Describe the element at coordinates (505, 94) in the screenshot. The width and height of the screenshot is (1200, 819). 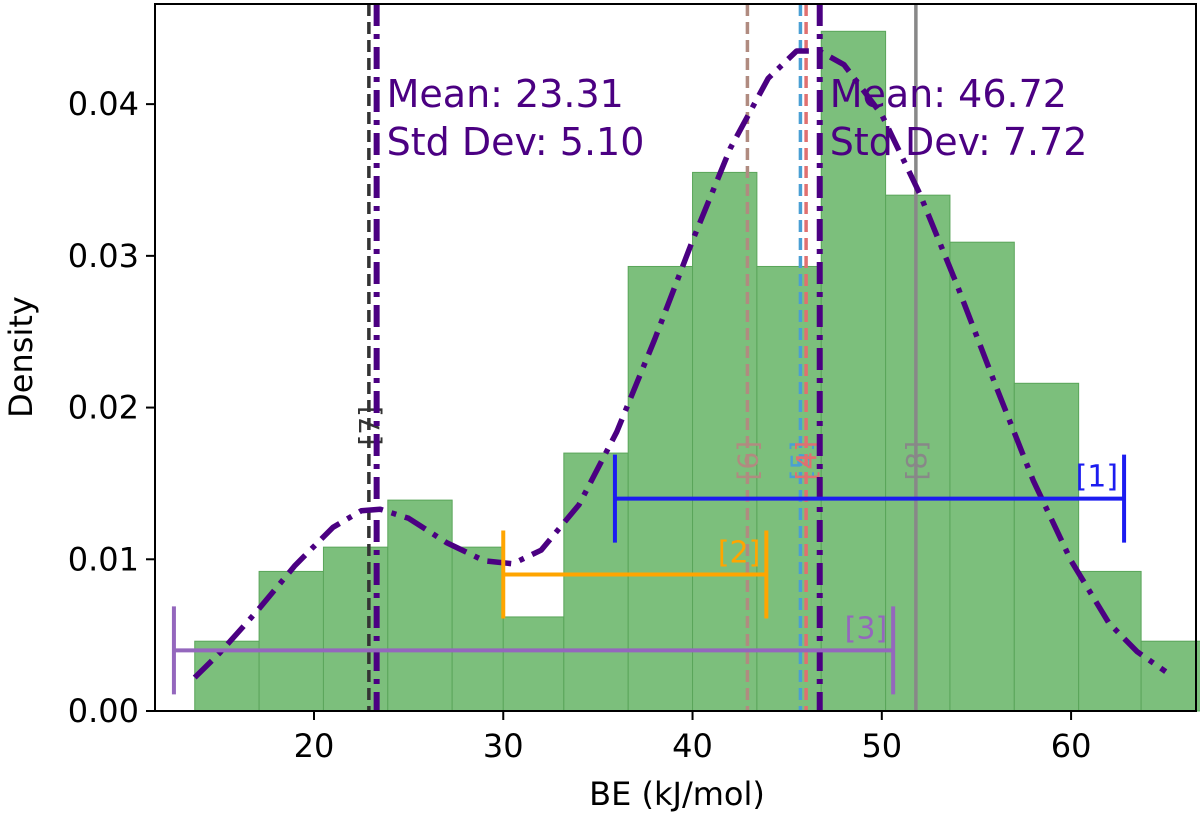
I see `mean-annotation: Mean: 23.31` at that location.